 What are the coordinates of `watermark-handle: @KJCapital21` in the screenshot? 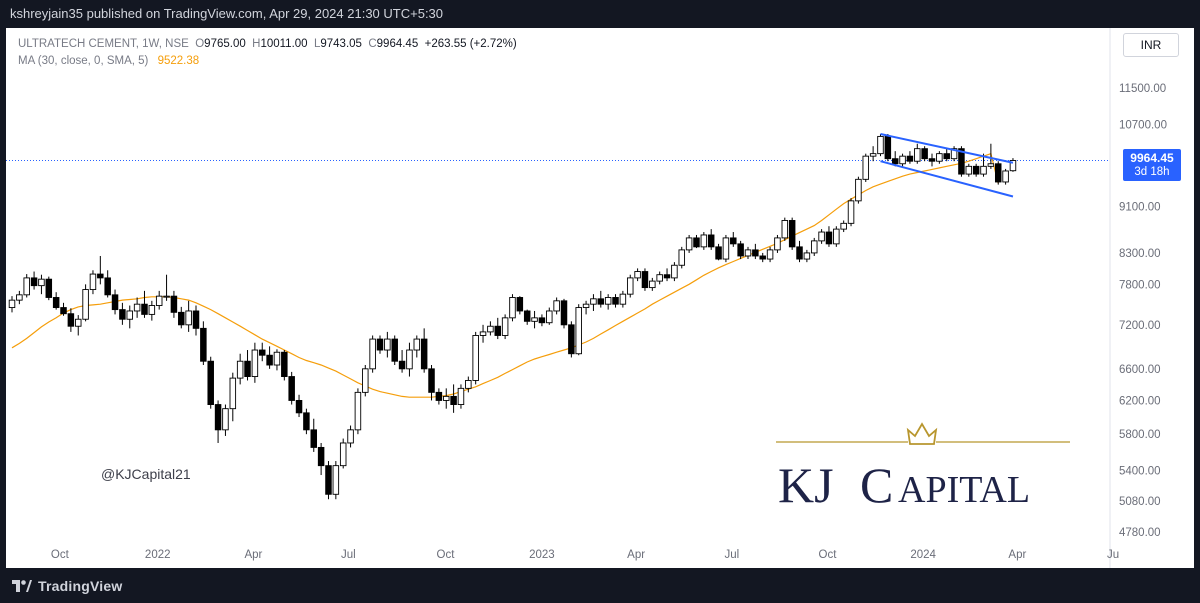 It's located at (146, 474).